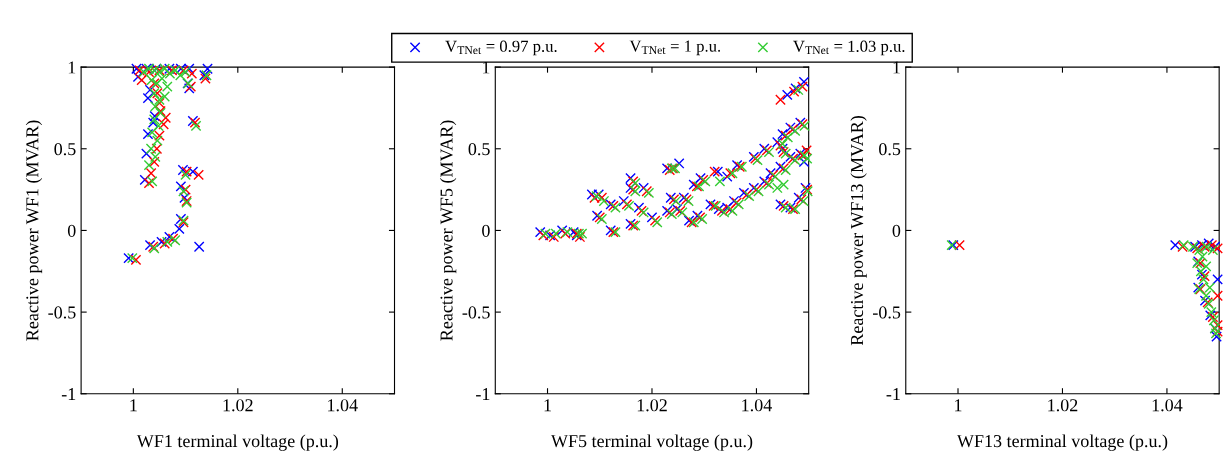 The image size is (1229, 466). What do you see at coordinates (849, 48) in the screenshot?
I see `legend-label: V$_{TNet}$ = 1.03 p.u.` at bounding box center [849, 48].